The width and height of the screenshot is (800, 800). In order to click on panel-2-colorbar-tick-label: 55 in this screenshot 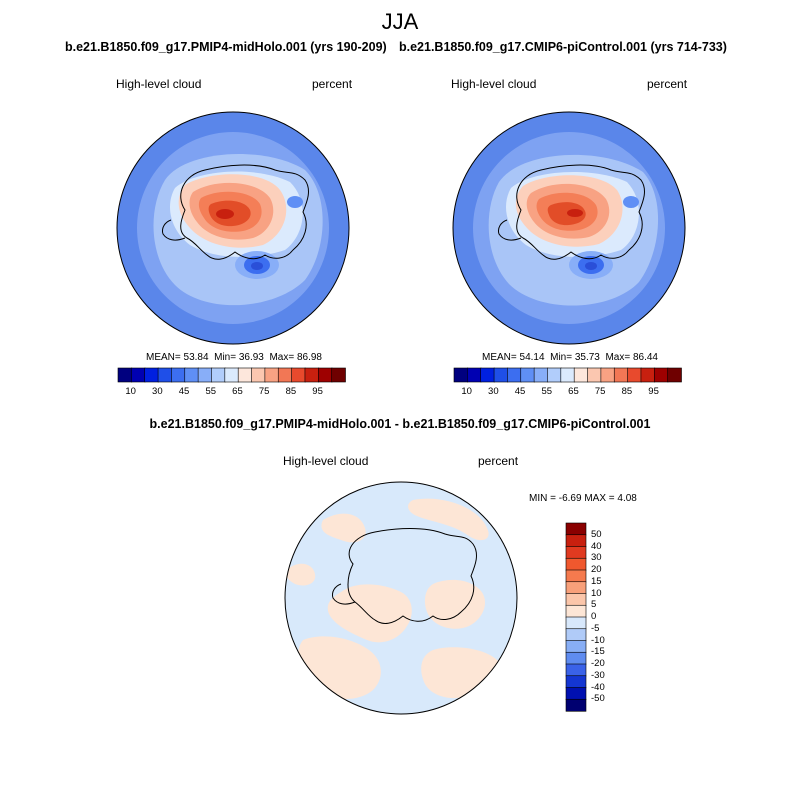, I will do `click(547, 391)`.